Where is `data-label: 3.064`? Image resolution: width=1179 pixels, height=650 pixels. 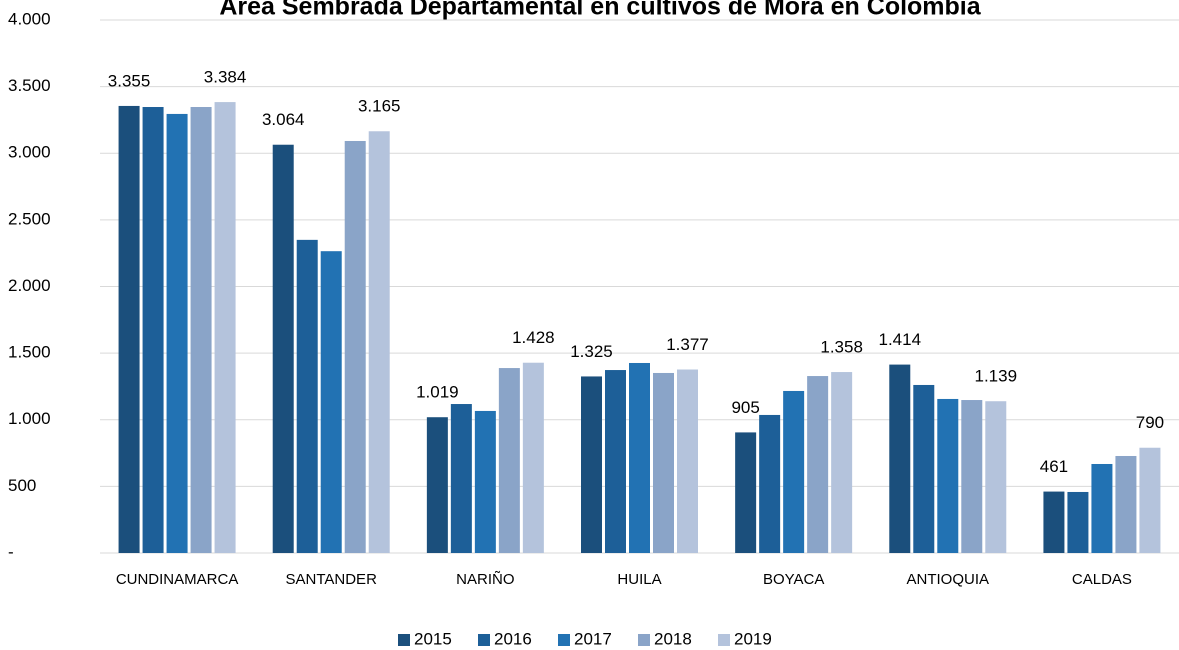
data-label: 3.064 is located at coordinates (283, 119).